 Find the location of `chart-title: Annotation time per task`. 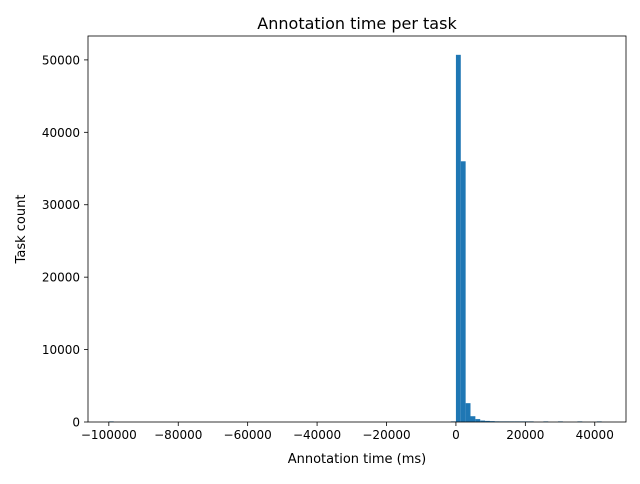

chart-title: Annotation time per task is located at coordinates (357, 23).